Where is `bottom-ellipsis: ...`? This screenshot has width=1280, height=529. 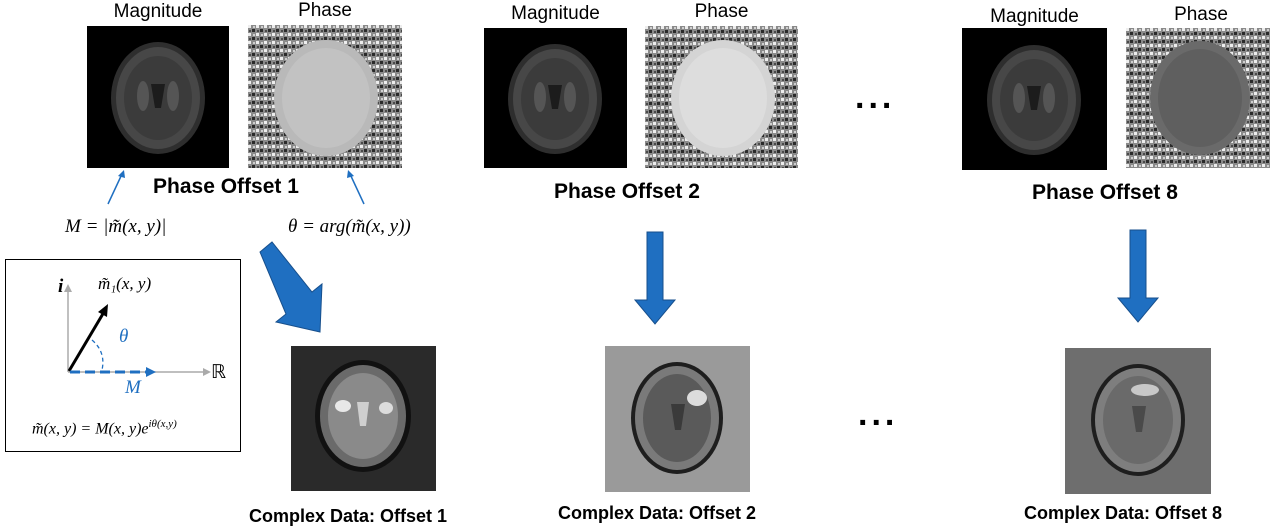 bottom-ellipsis: ... is located at coordinates (878, 414).